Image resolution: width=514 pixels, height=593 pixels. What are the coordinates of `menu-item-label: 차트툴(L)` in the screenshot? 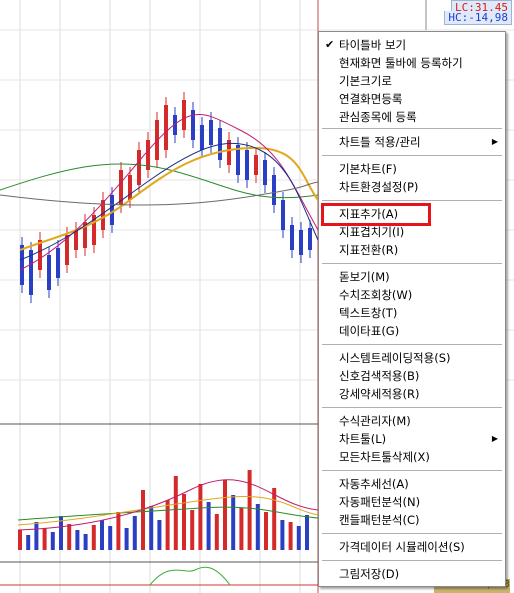 It's located at (363, 439).